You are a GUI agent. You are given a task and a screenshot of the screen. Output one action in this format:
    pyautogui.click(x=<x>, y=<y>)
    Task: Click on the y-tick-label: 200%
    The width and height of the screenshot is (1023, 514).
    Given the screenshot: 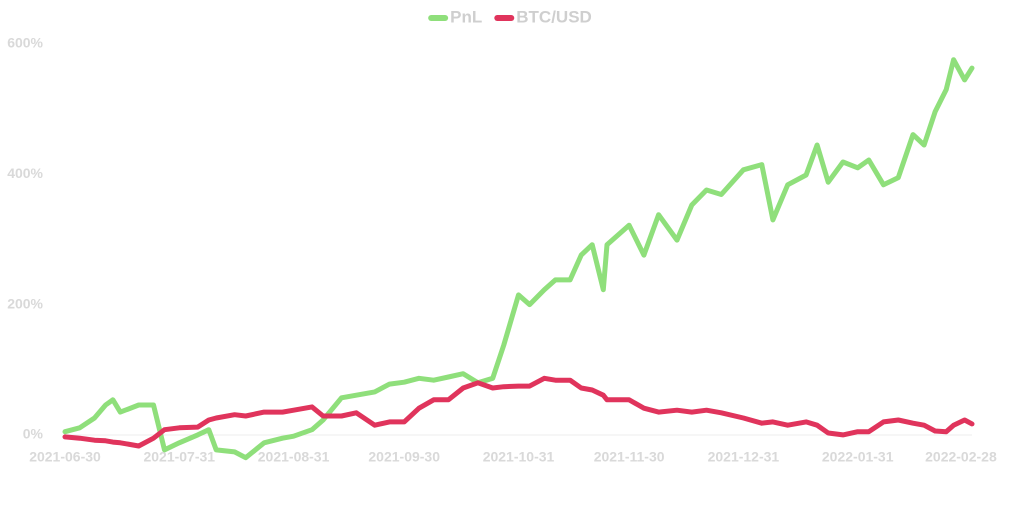 What is the action you would take?
    pyautogui.click(x=25, y=303)
    